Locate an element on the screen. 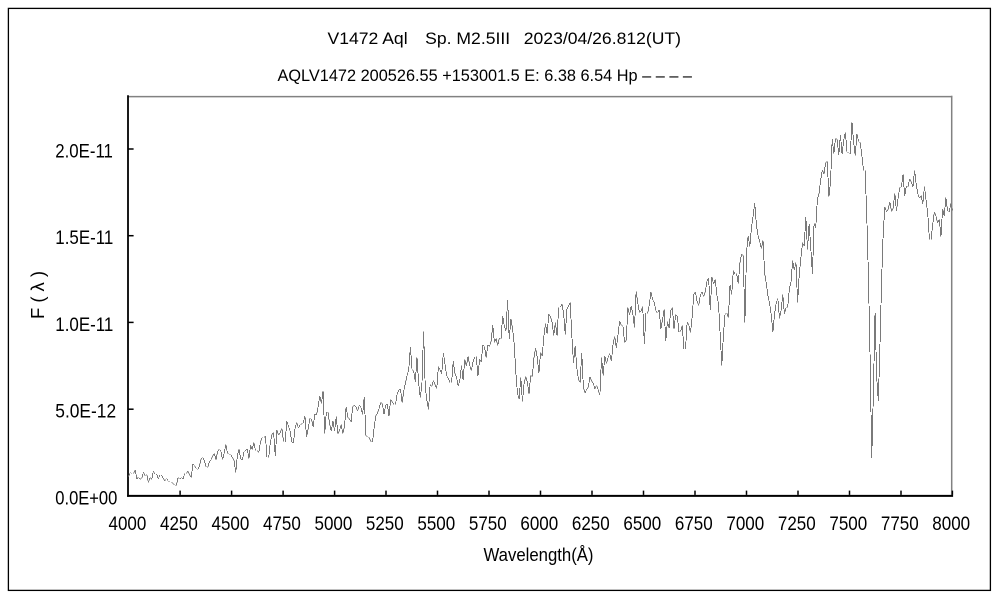  svg-text: 7500 is located at coordinates (848, 524).